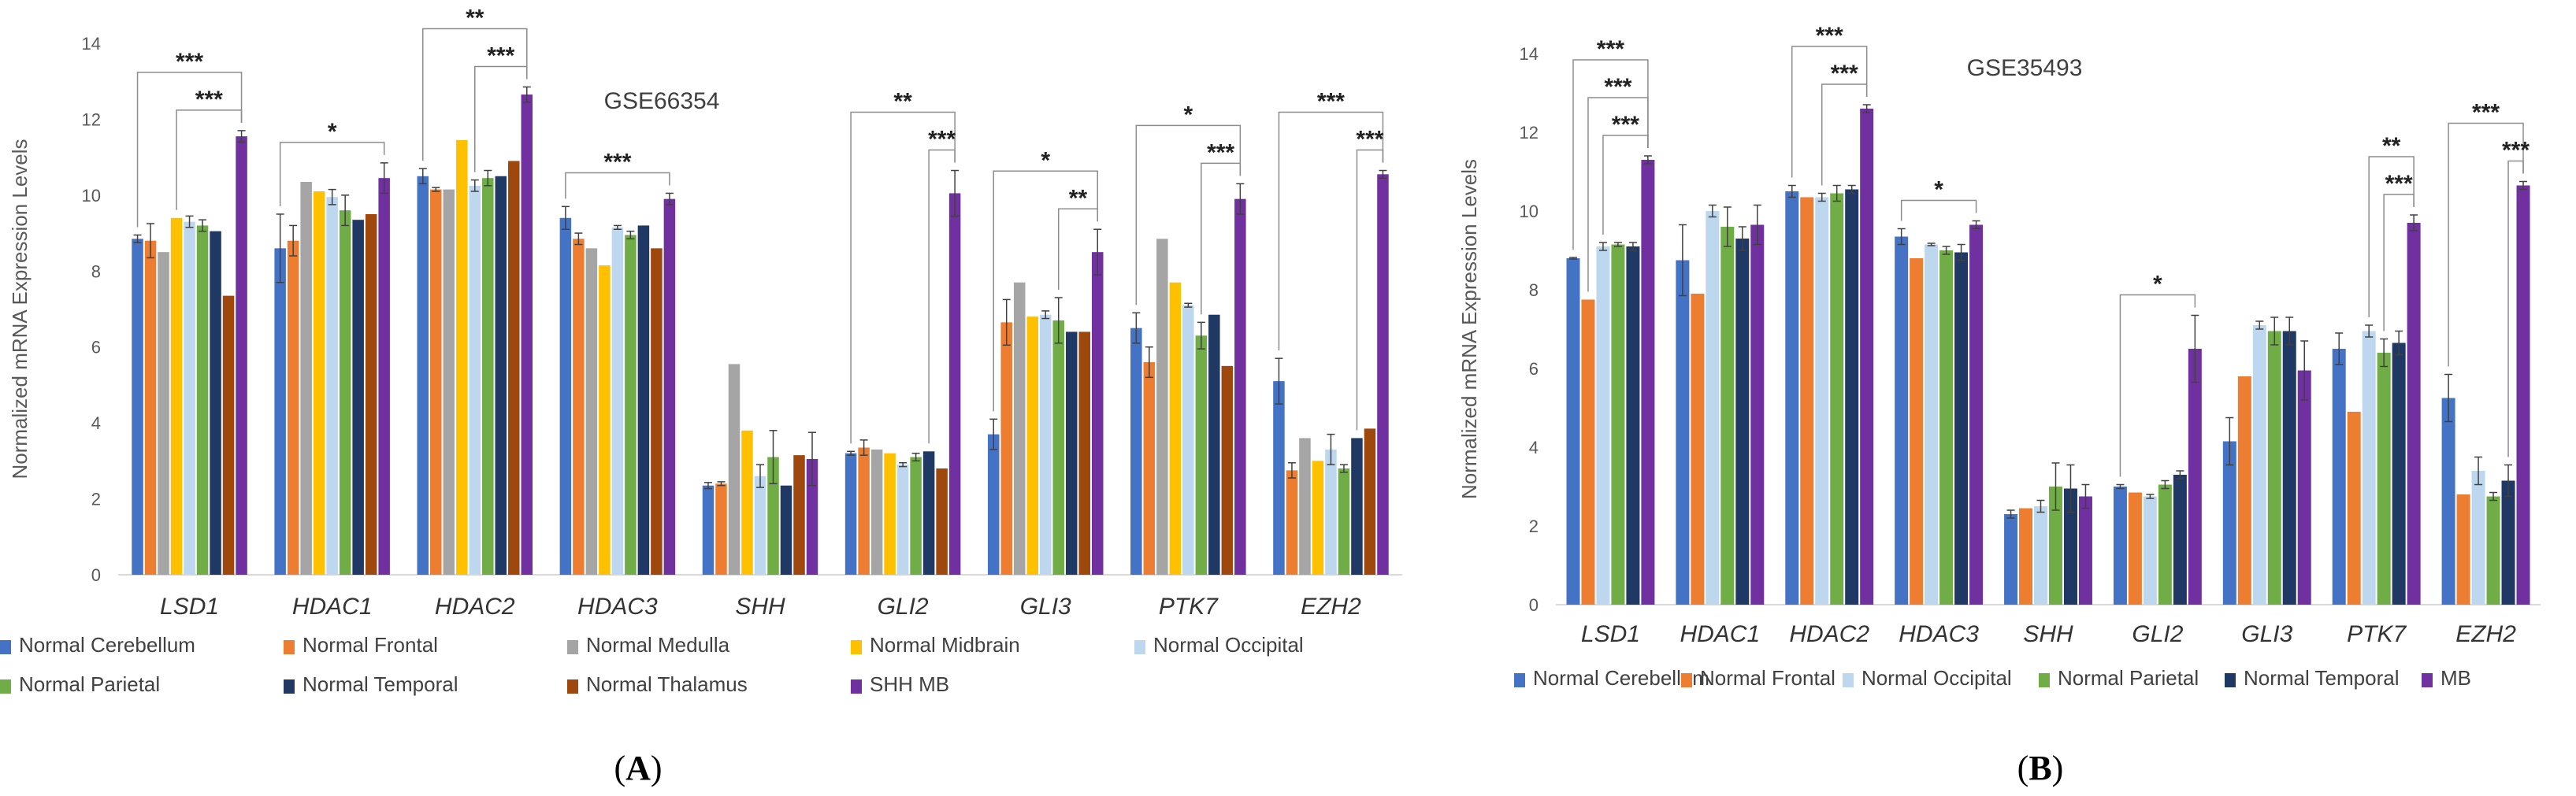 The image size is (2576, 796). I want to click on legend-label: Normal Medulla, so click(658, 645).